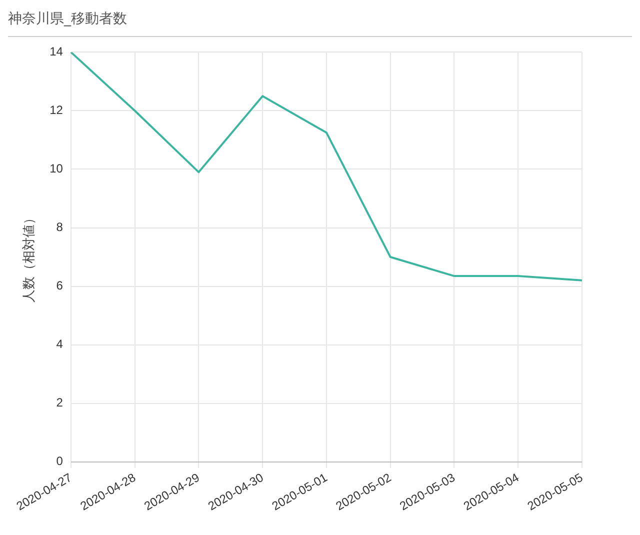 This screenshot has width=640, height=535. What do you see at coordinates (320, 22) in the screenshot?
I see `chart-title: 神奈川県_移動者数` at bounding box center [320, 22].